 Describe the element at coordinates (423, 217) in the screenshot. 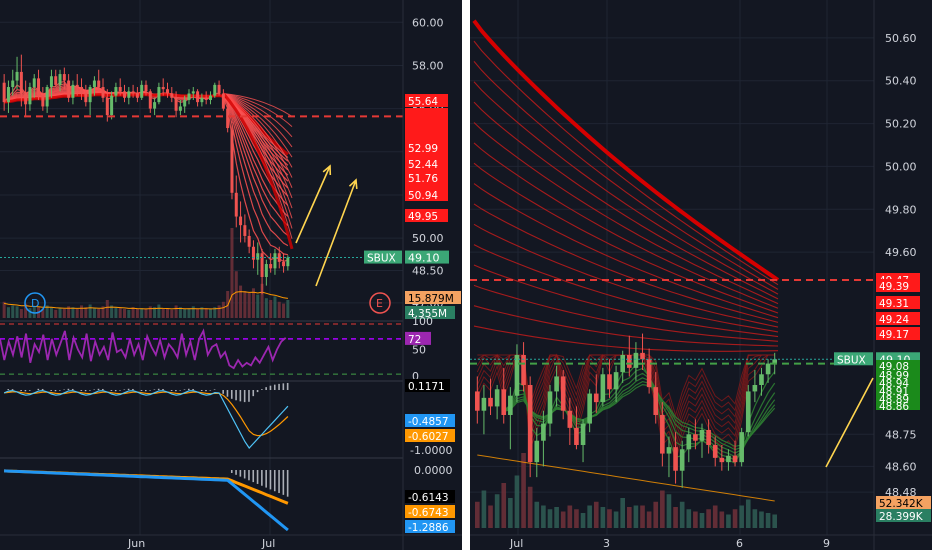

I see `ribbon-value-label: 49.95` at that location.